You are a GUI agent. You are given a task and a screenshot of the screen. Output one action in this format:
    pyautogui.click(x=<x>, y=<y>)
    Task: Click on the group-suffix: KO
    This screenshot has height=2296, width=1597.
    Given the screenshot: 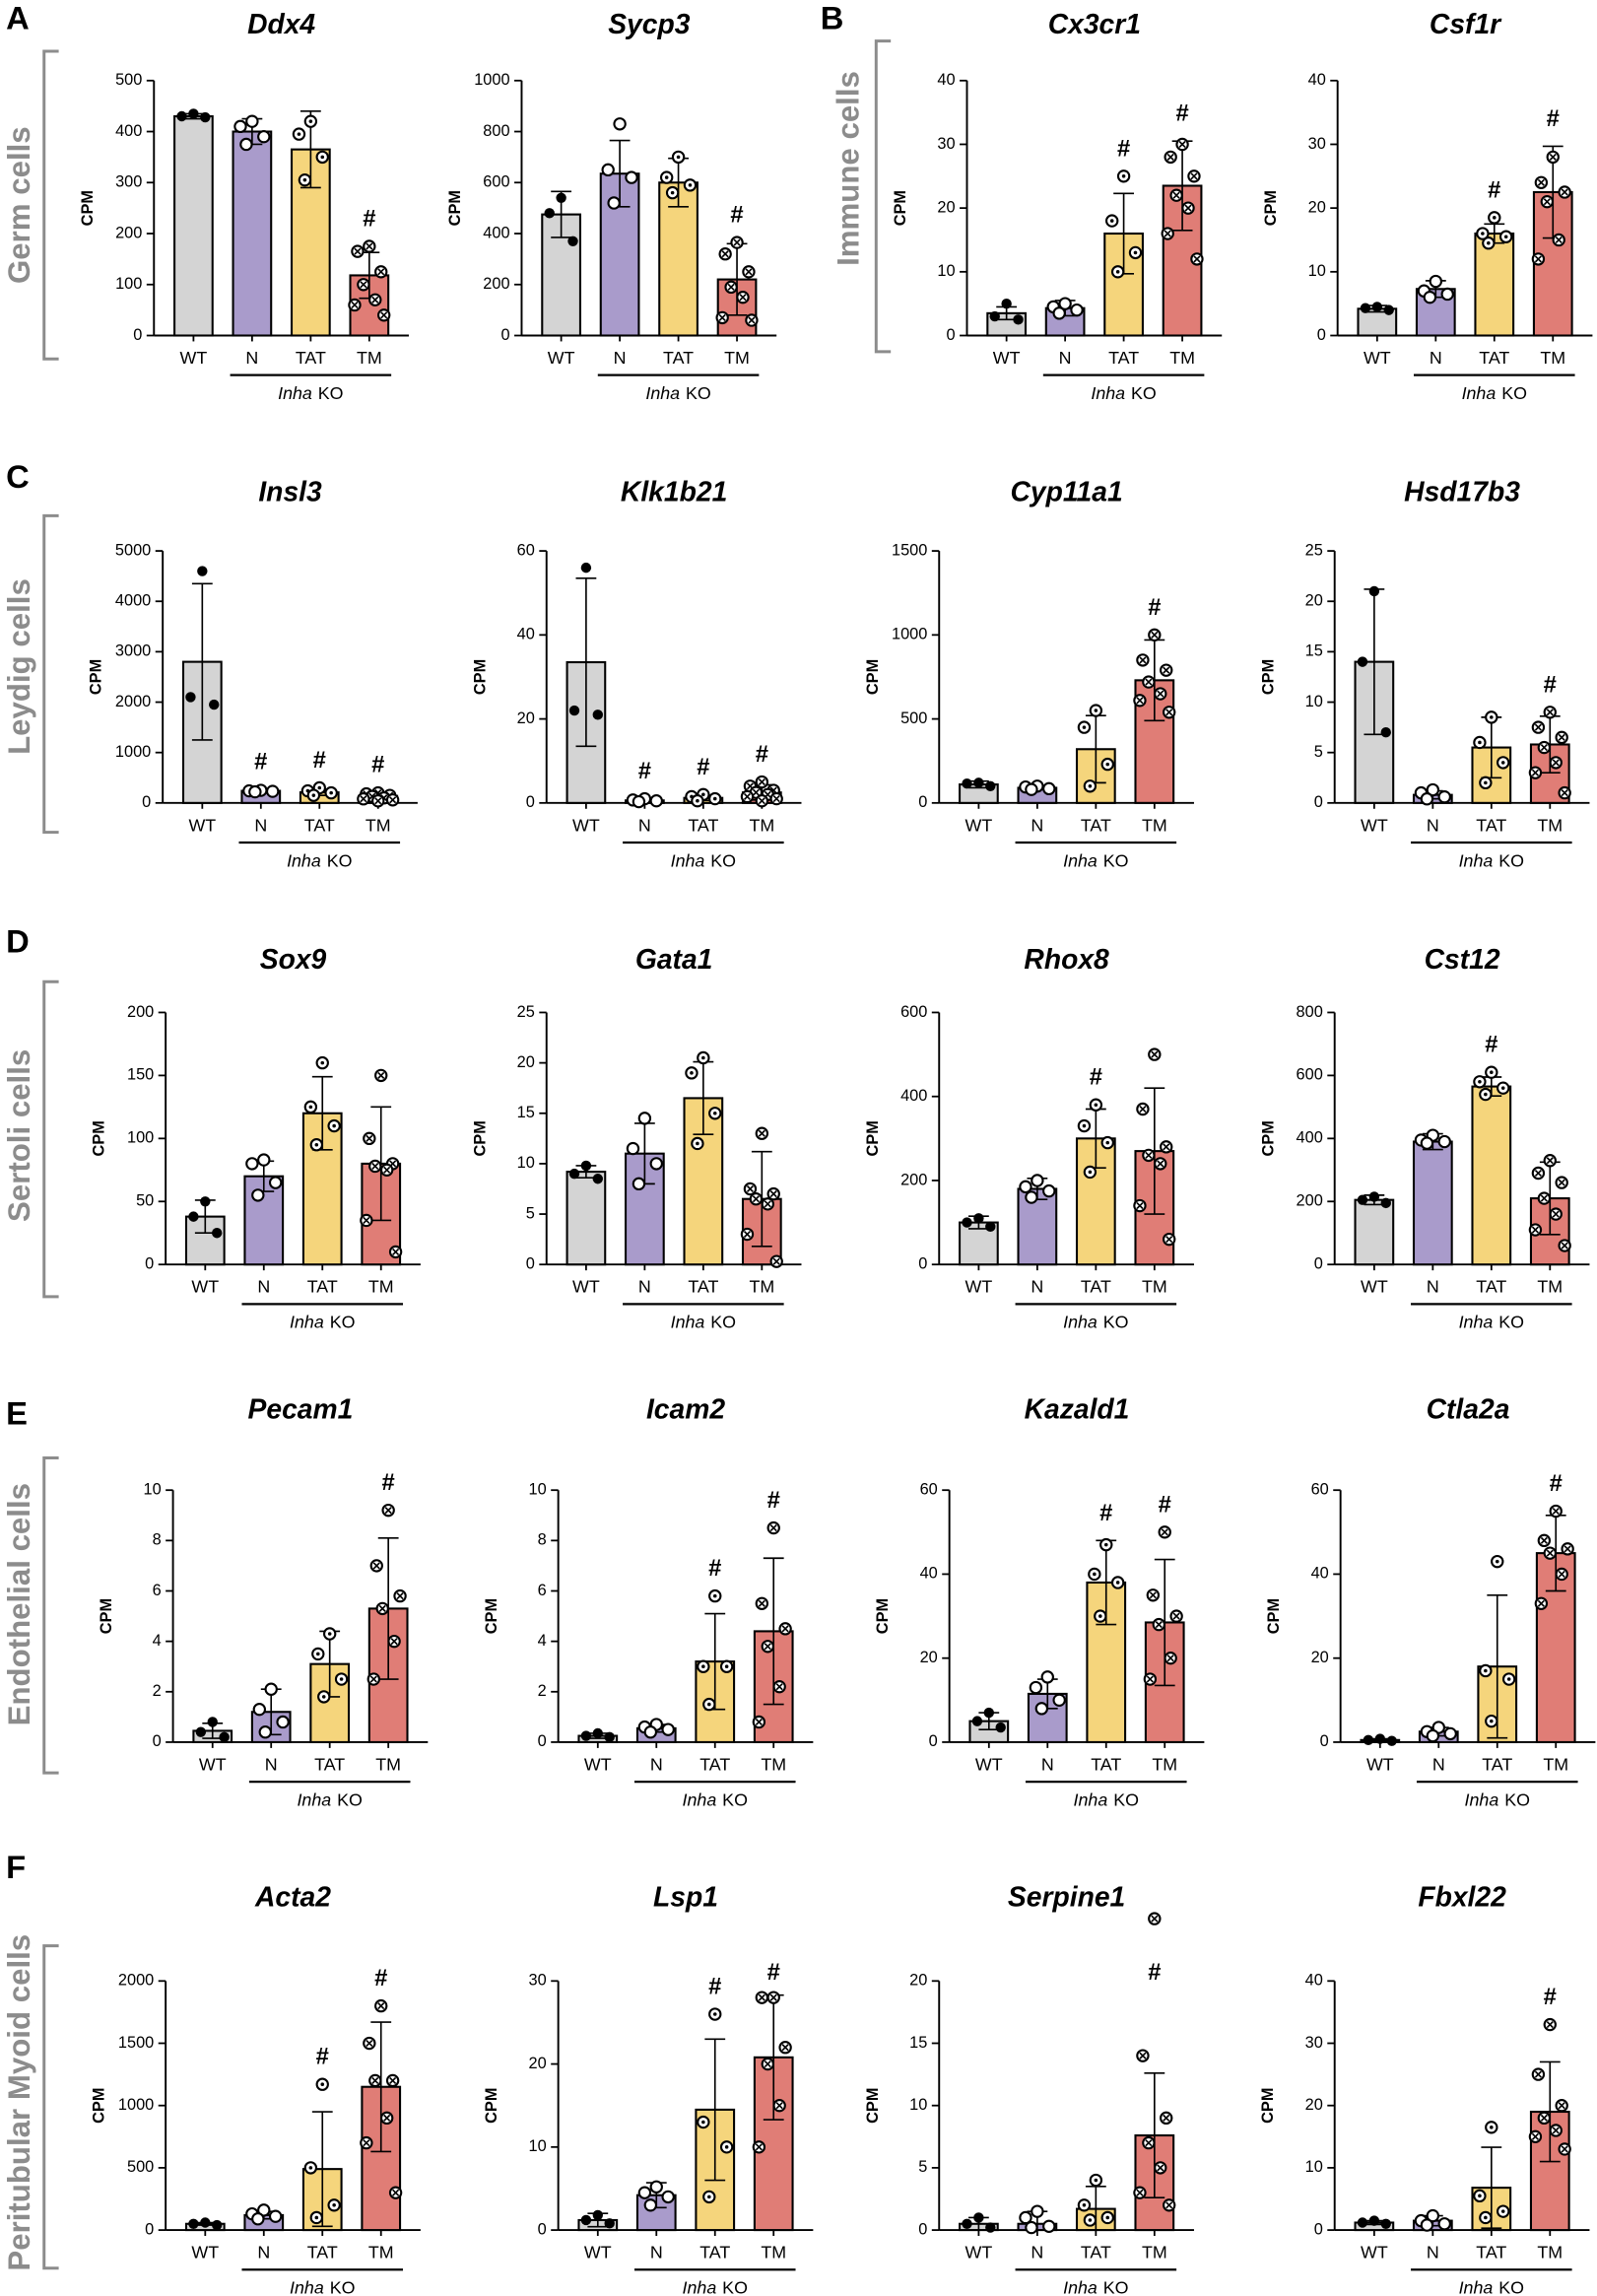 What is the action you would take?
    pyautogui.click(x=1144, y=393)
    